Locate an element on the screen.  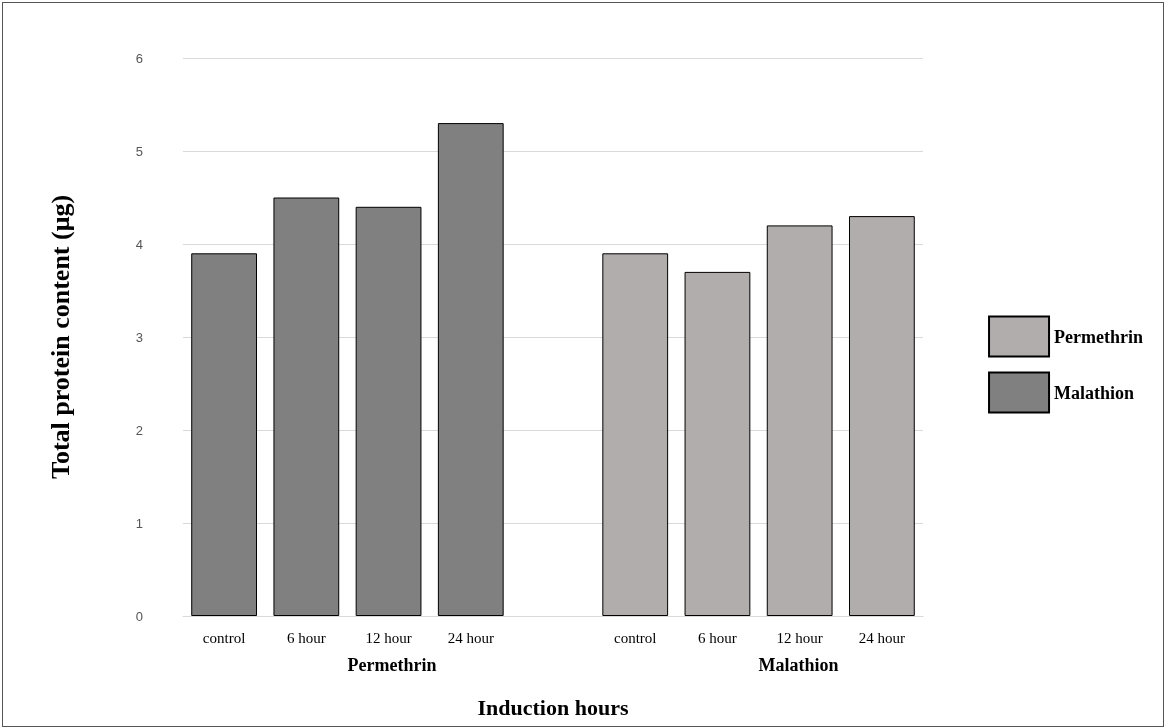
legend-label: Permethrin is located at coordinates (1099, 336).